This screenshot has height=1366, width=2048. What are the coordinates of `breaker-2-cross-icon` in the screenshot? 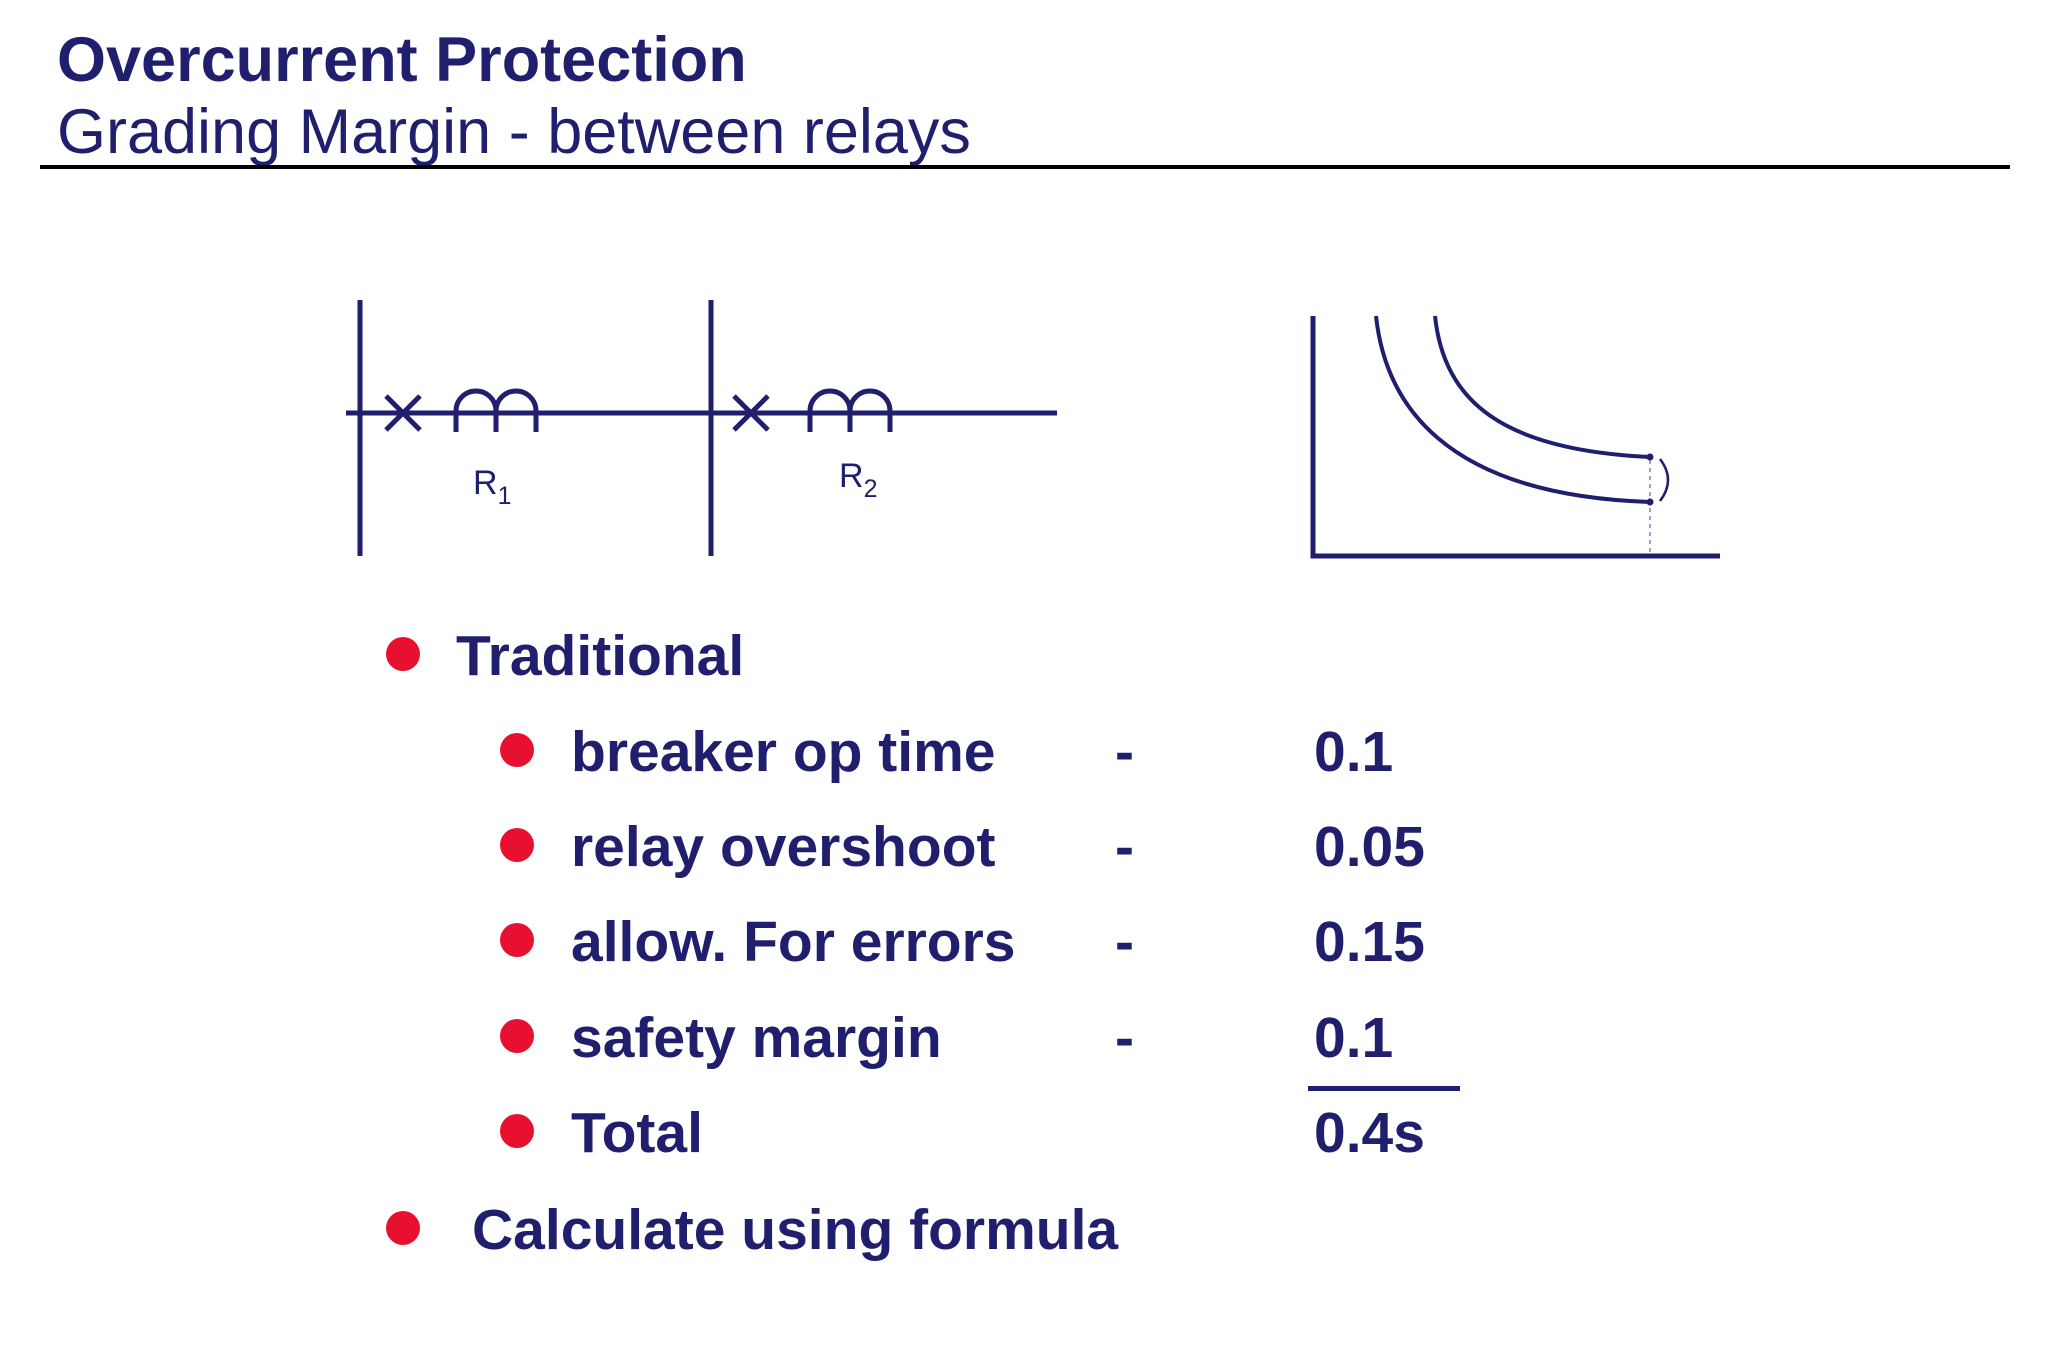 It's located at (751, 413).